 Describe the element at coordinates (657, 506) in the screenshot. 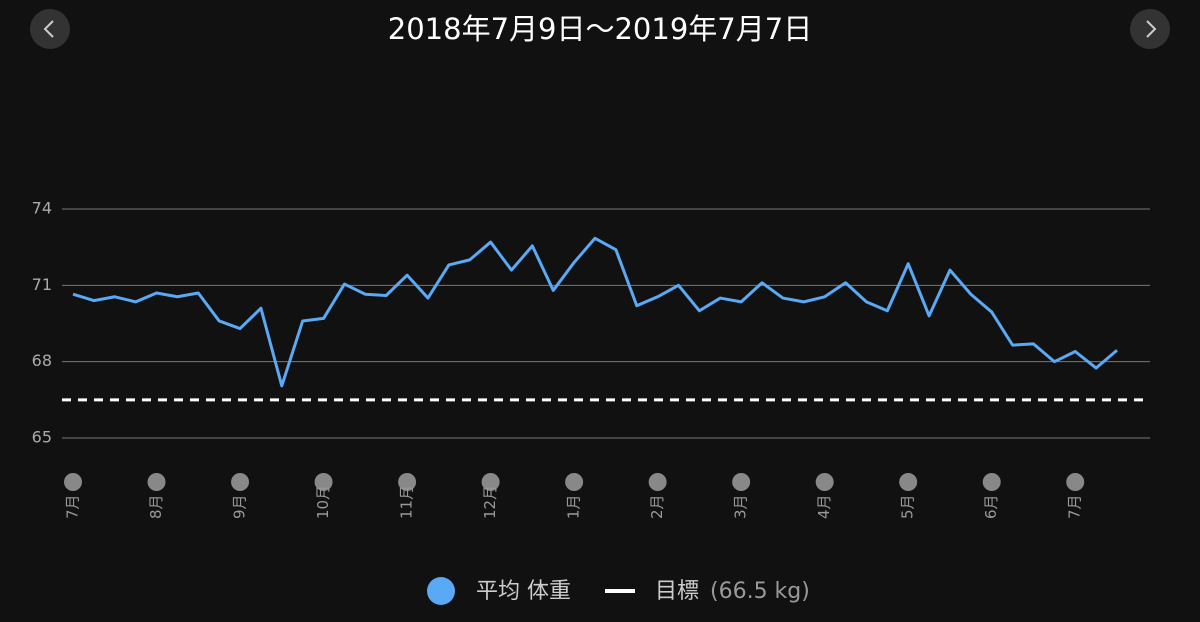

I see `x-tick-label: 2月` at that location.